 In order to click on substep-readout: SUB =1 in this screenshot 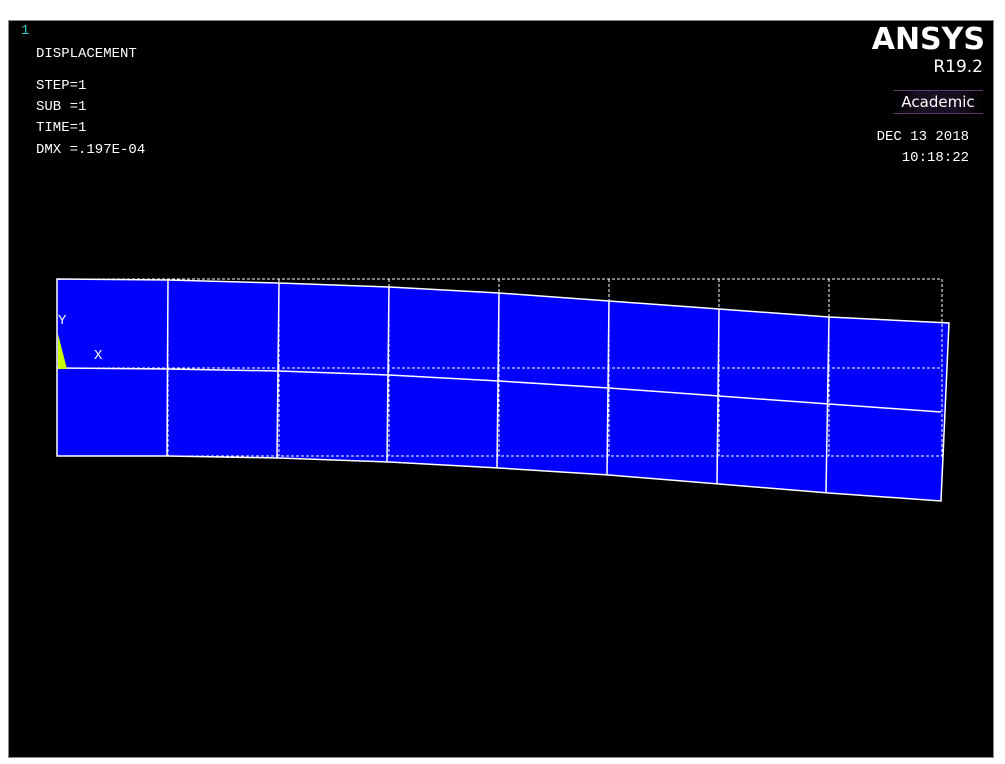, I will do `click(61, 107)`.